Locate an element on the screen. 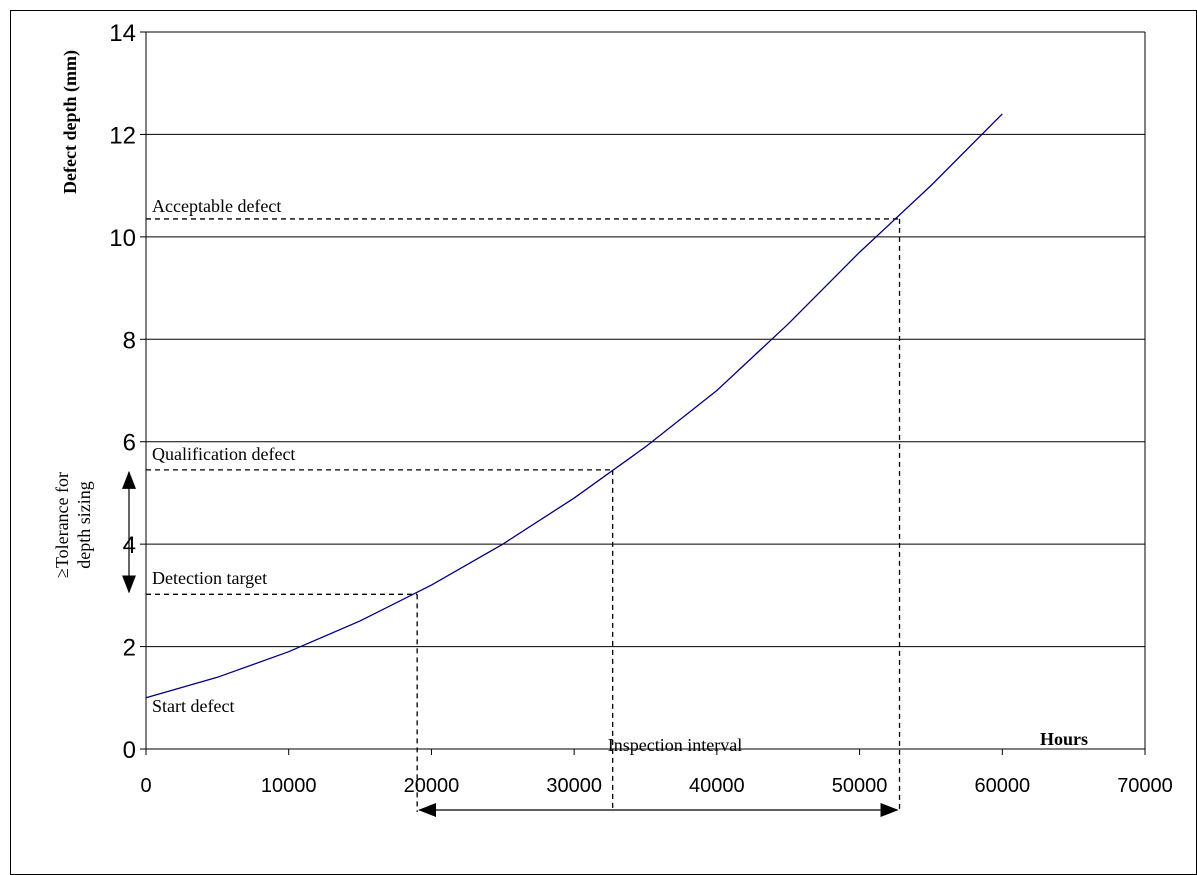 The height and width of the screenshot is (875, 1197). y-axis-label: Defect depth (mm) is located at coordinates (70, 122).